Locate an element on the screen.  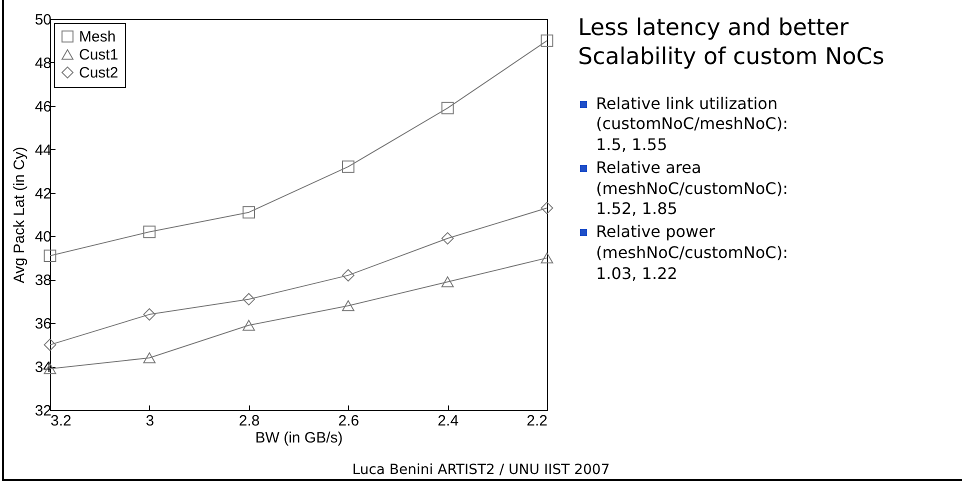
text: Relative area (meshNoC/customNoC): 1.52, 1.85 is located at coordinates (692, 189).